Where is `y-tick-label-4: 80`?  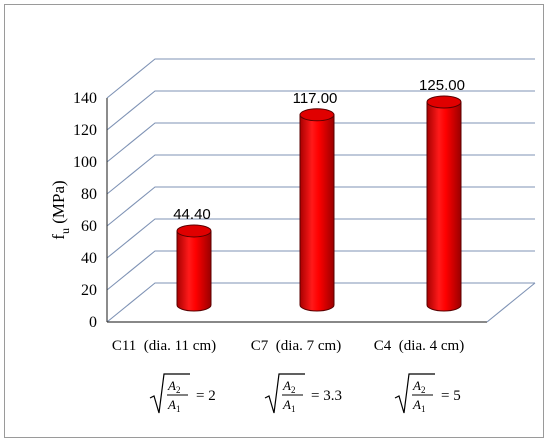
y-tick-label-4: 80 is located at coordinates (89, 194).